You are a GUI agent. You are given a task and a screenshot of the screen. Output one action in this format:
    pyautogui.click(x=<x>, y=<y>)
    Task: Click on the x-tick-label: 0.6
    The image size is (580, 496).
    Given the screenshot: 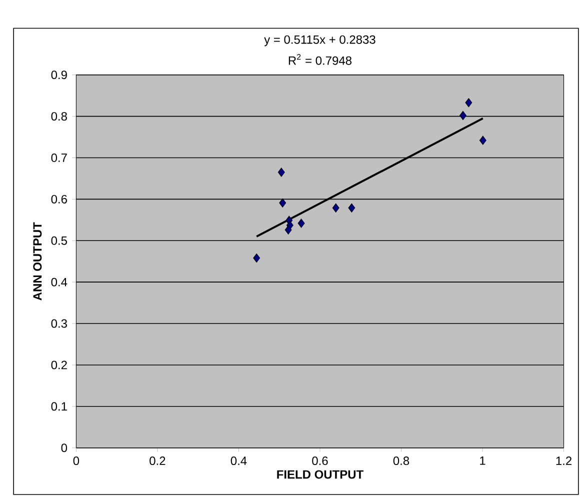 What is the action you would take?
    pyautogui.click(x=320, y=461)
    